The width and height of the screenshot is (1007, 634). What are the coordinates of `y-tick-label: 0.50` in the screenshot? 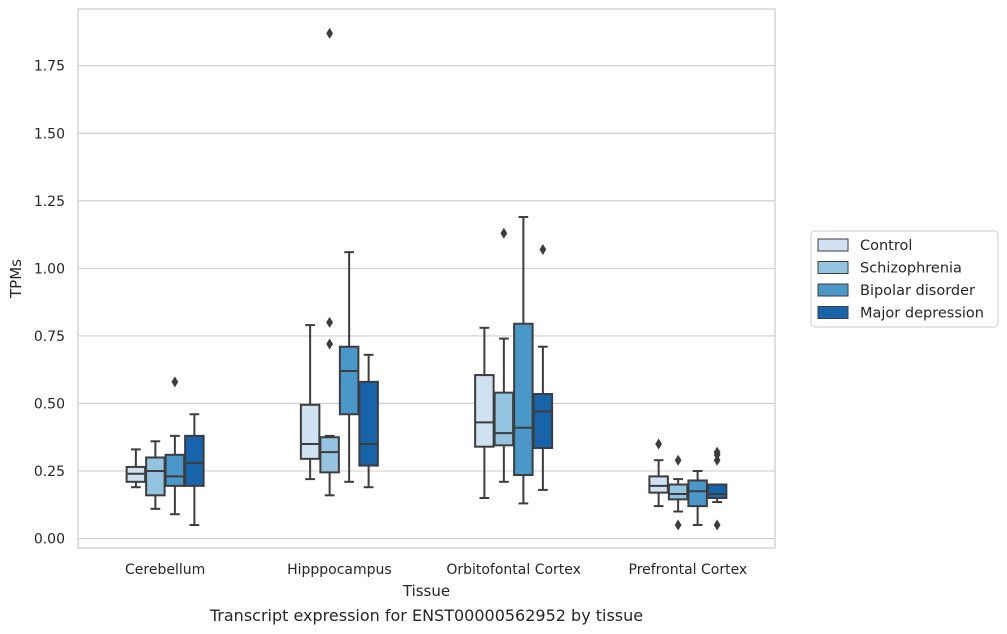 It's located at (49, 404).